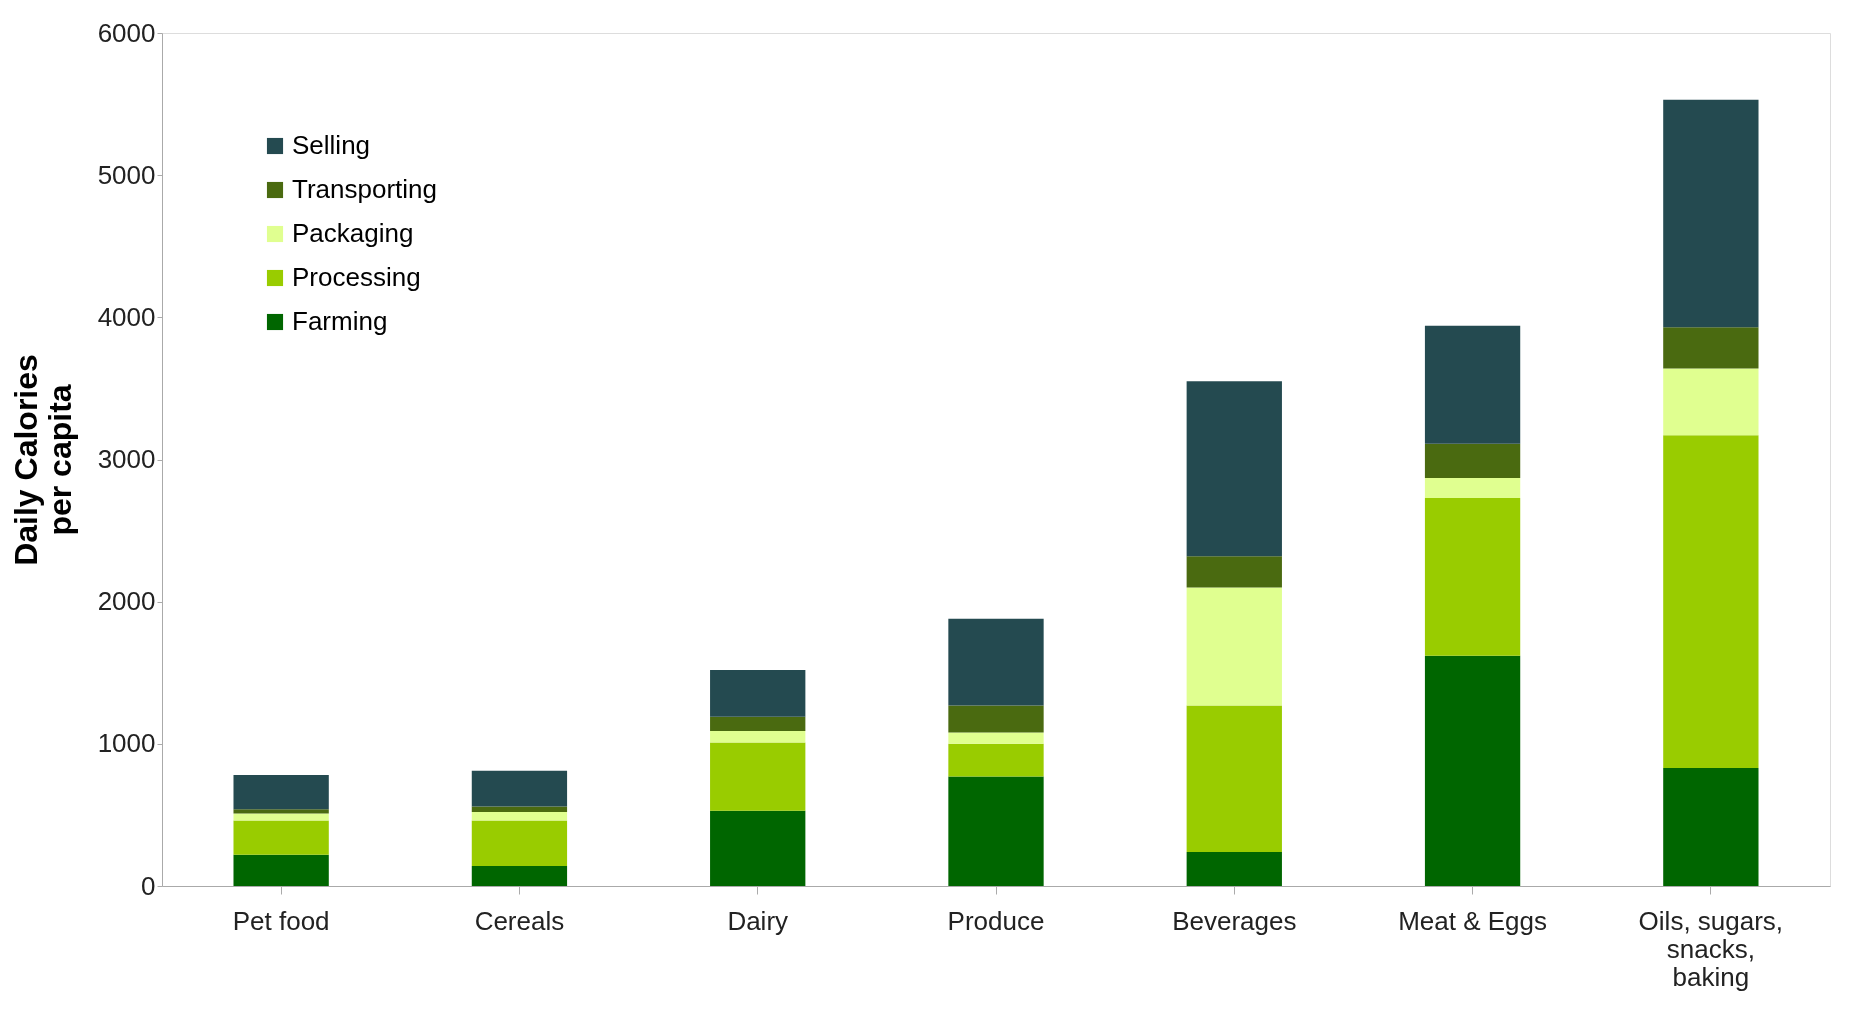  What do you see at coordinates (364, 189) in the screenshot?
I see `legend-label: Transporting` at bounding box center [364, 189].